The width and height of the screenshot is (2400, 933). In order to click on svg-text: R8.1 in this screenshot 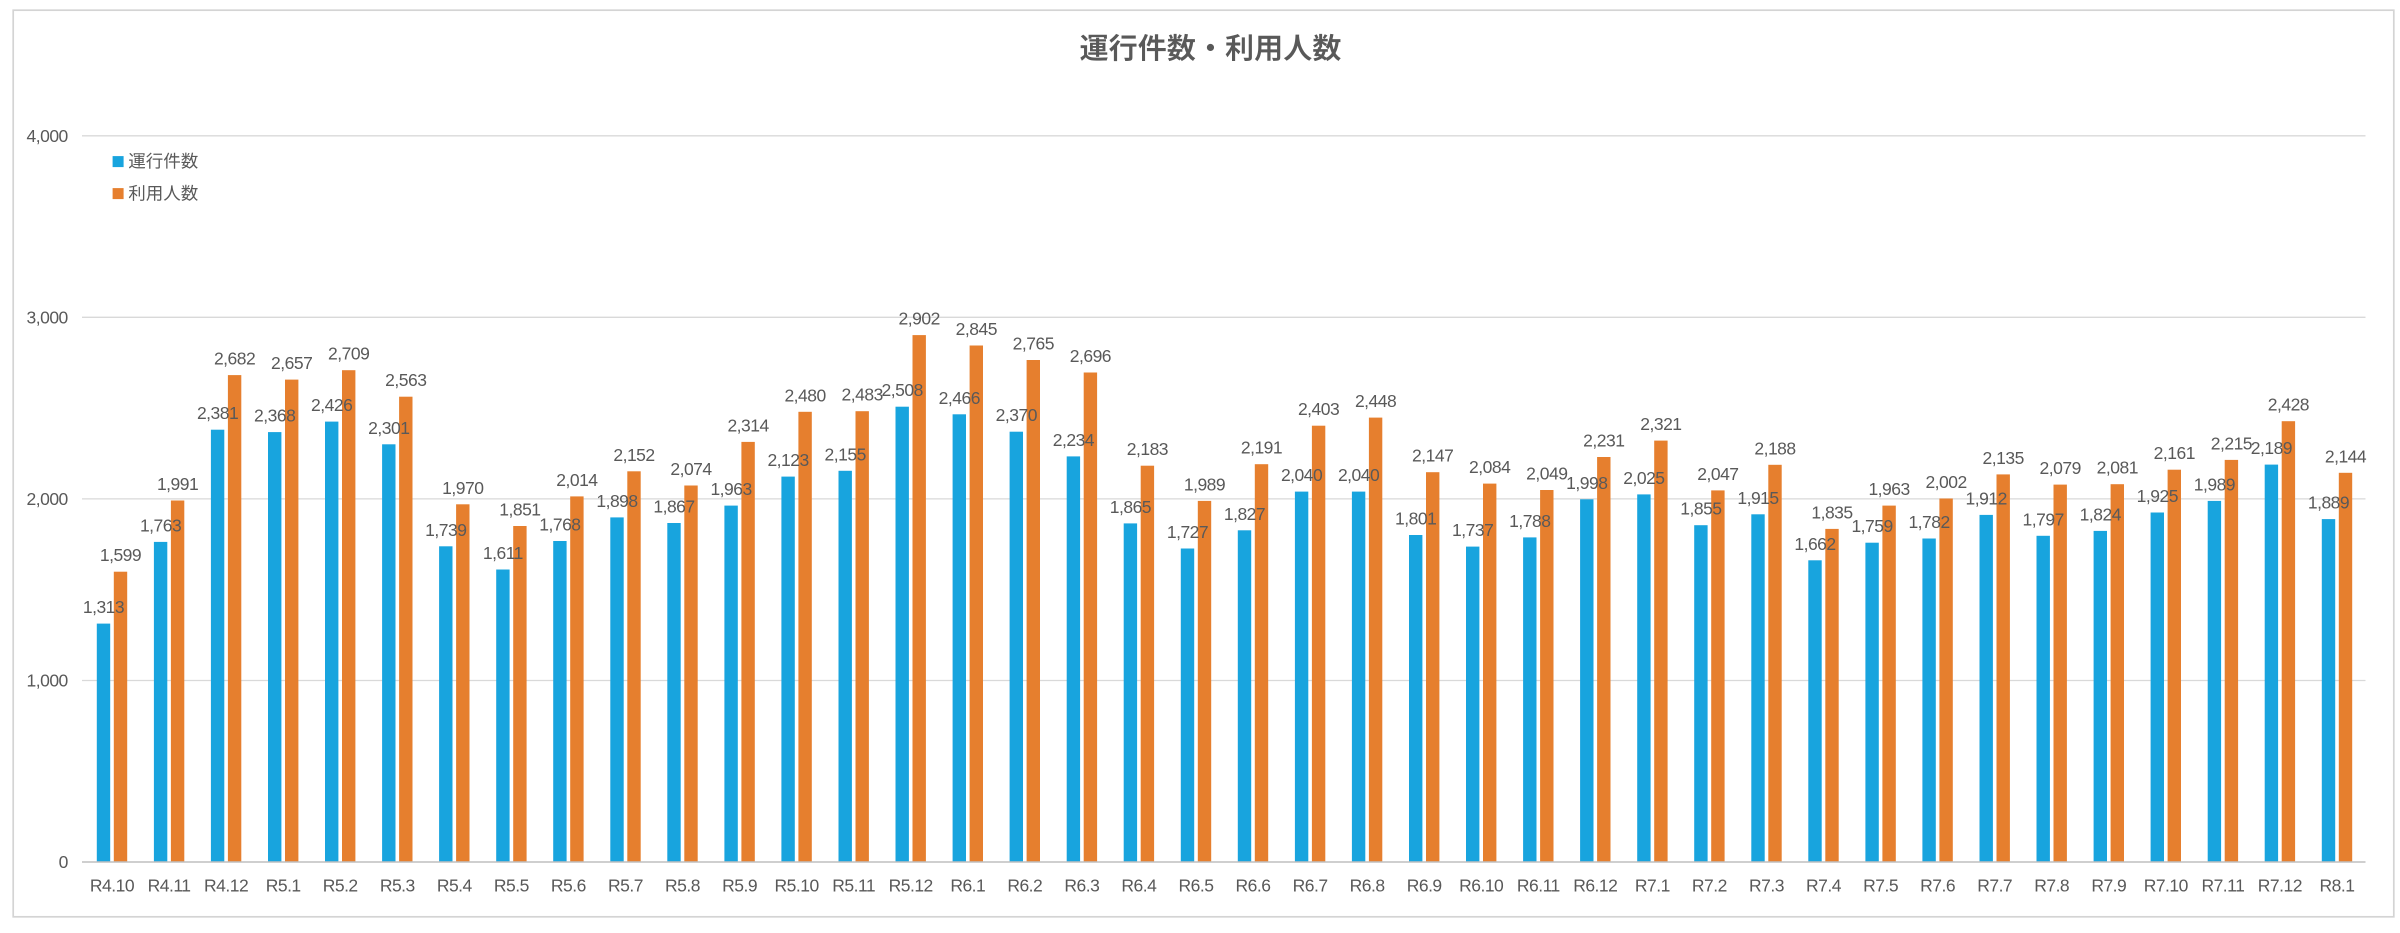, I will do `click(2337, 886)`.